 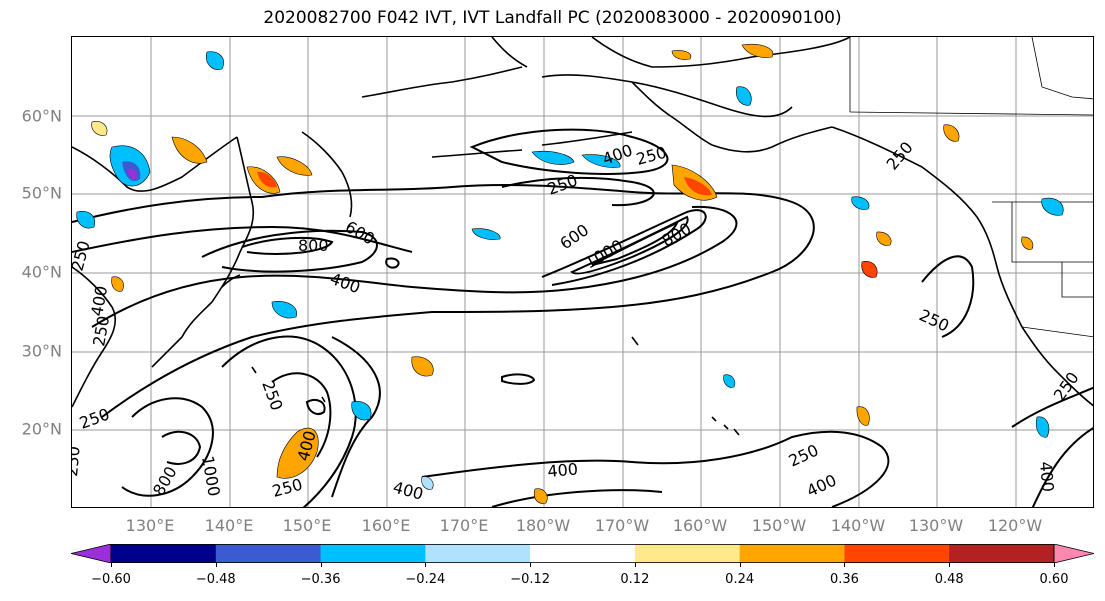 I want to click on lat-label: 50°N, so click(x=41, y=193).